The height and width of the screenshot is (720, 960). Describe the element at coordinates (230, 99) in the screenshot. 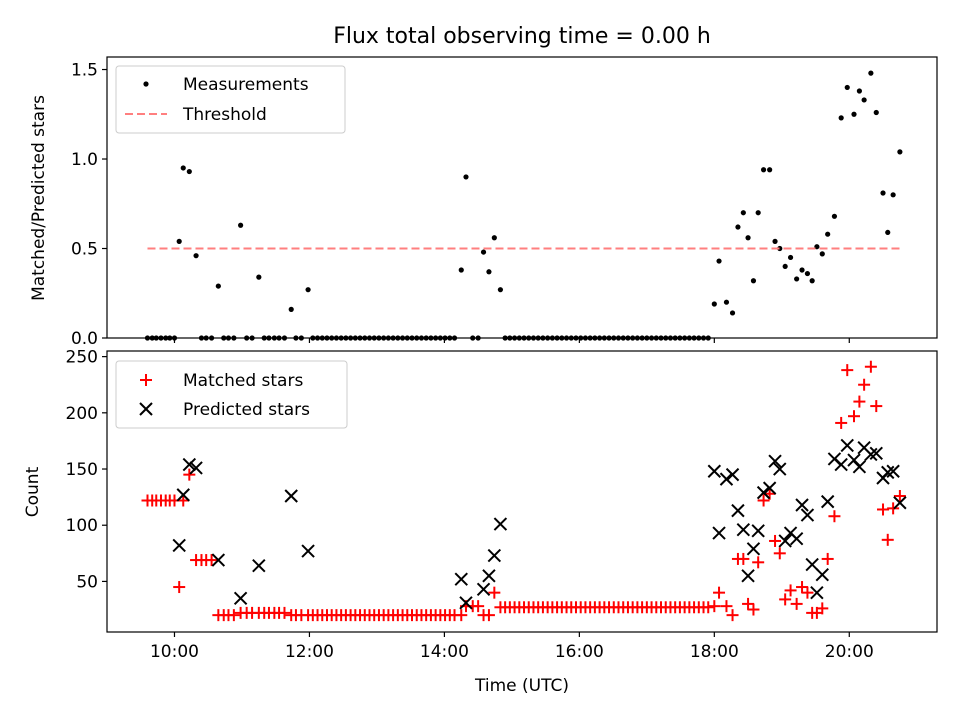

I see `top-legend: Measurements Threshold` at that location.